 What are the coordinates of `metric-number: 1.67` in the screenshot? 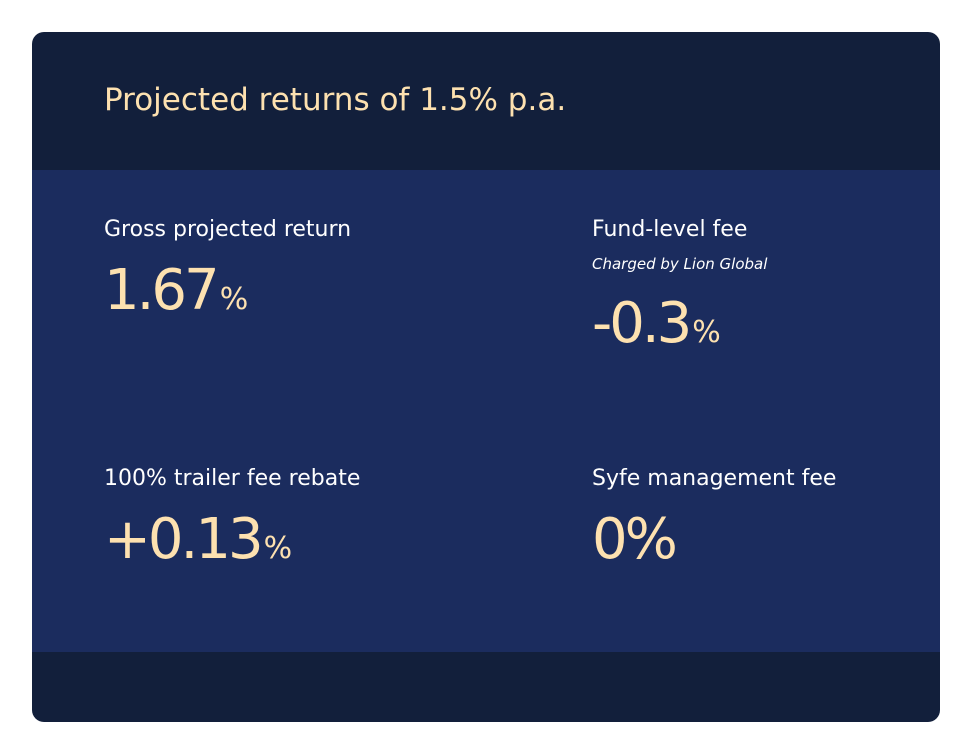 It's located at (162, 290).